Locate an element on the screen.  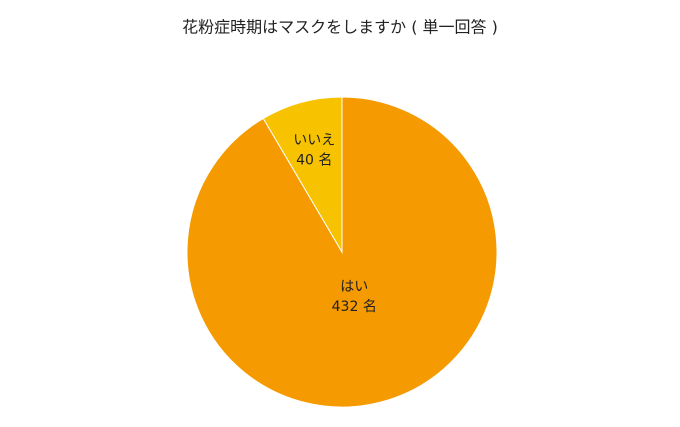
value-label: 432 名 is located at coordinates (354, 307).